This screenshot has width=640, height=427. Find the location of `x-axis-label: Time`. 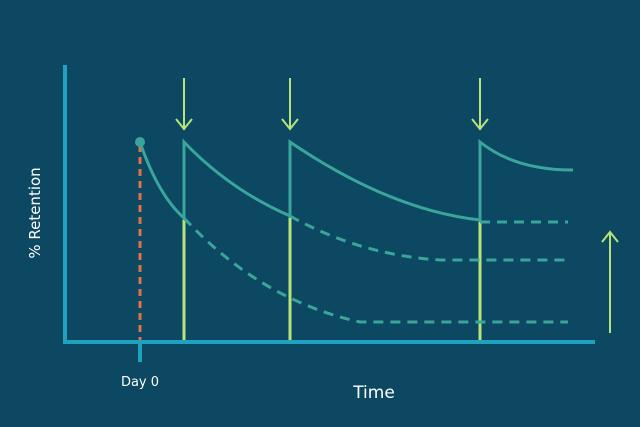

x-axis-label: Time is located at coordinates (373, 393).